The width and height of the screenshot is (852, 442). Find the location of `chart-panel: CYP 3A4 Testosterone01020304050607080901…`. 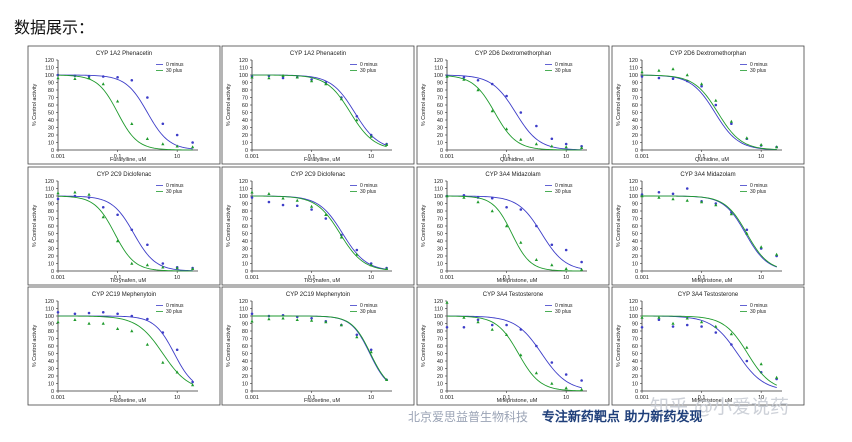

chart-panel: CYP 3A4 Testosterone01020304050607080901… is located at coordinates (513, 346).